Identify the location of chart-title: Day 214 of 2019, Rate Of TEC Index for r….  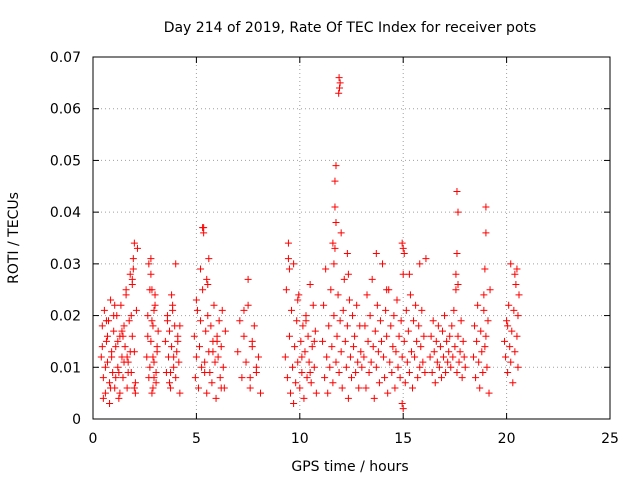
(350, 28).